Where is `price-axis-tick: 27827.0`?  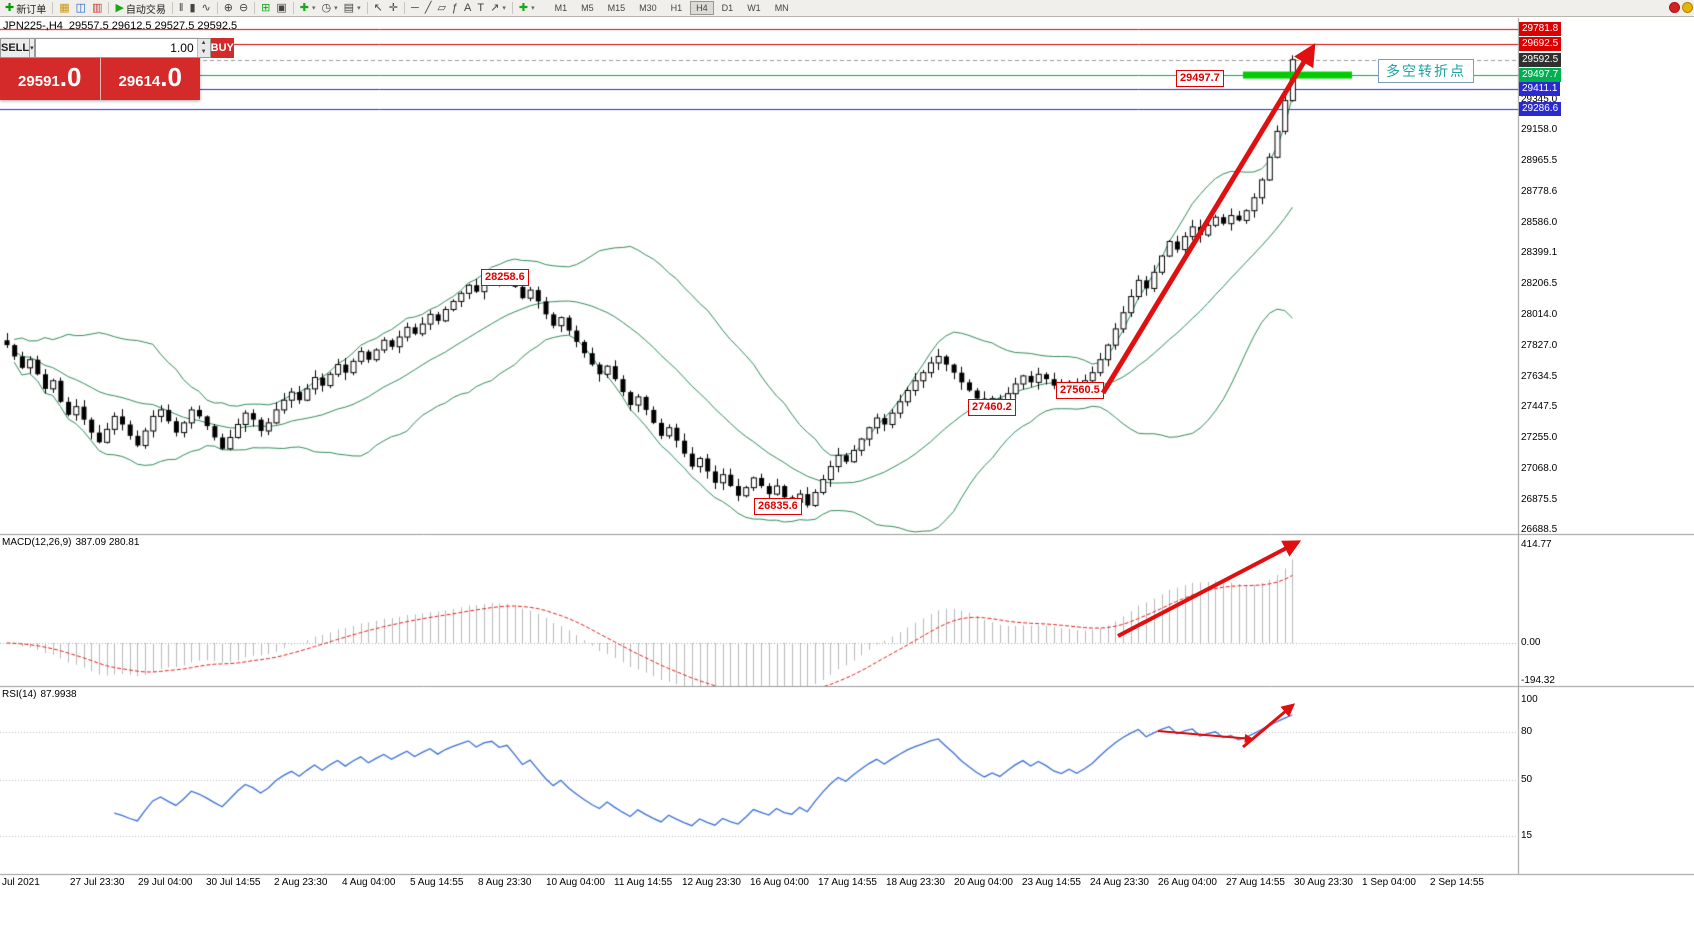 price-axis-tick: 27827.0 is located at coordinates (1539, 345).